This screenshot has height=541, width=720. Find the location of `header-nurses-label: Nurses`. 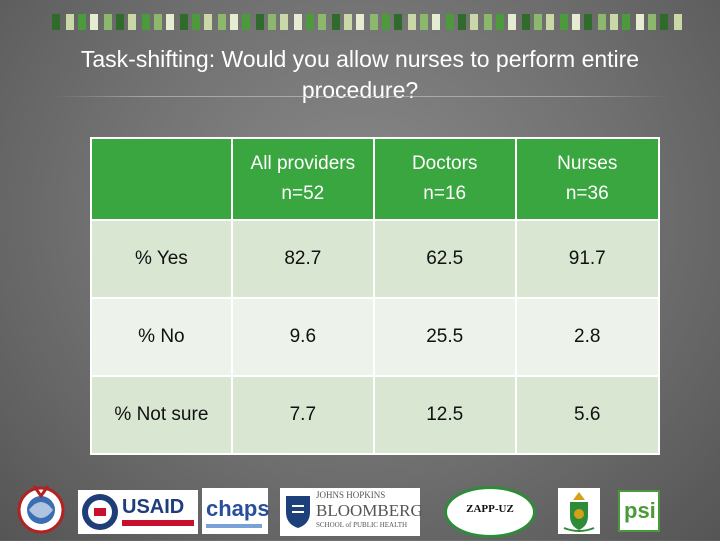

header-nurses-label: Nurses is located at coordinates (587, 163).